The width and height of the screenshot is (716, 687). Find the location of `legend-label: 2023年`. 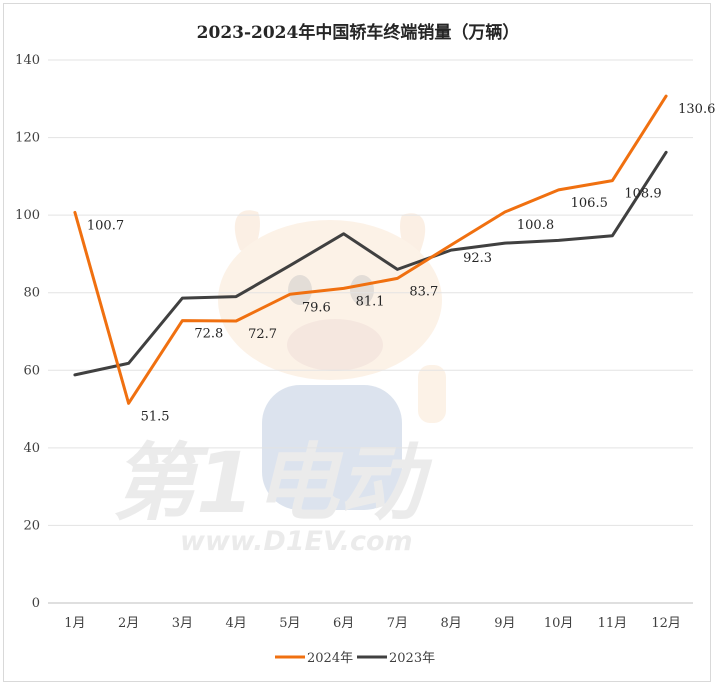

legend-label: 2023年 is located at coordinates (412, 658).